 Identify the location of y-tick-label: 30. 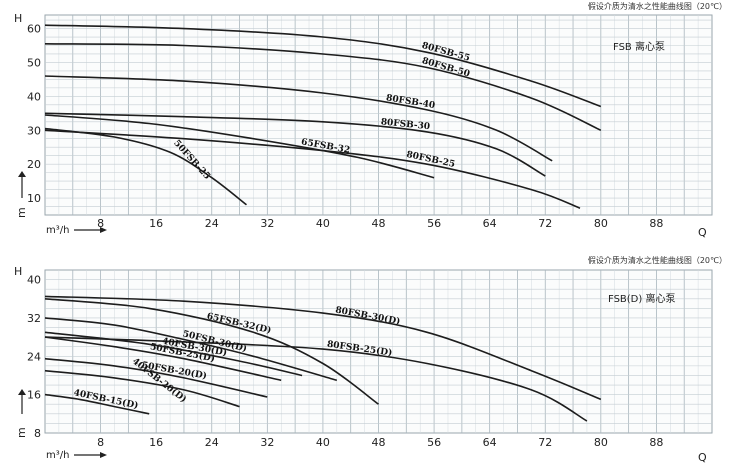
(34, 130).